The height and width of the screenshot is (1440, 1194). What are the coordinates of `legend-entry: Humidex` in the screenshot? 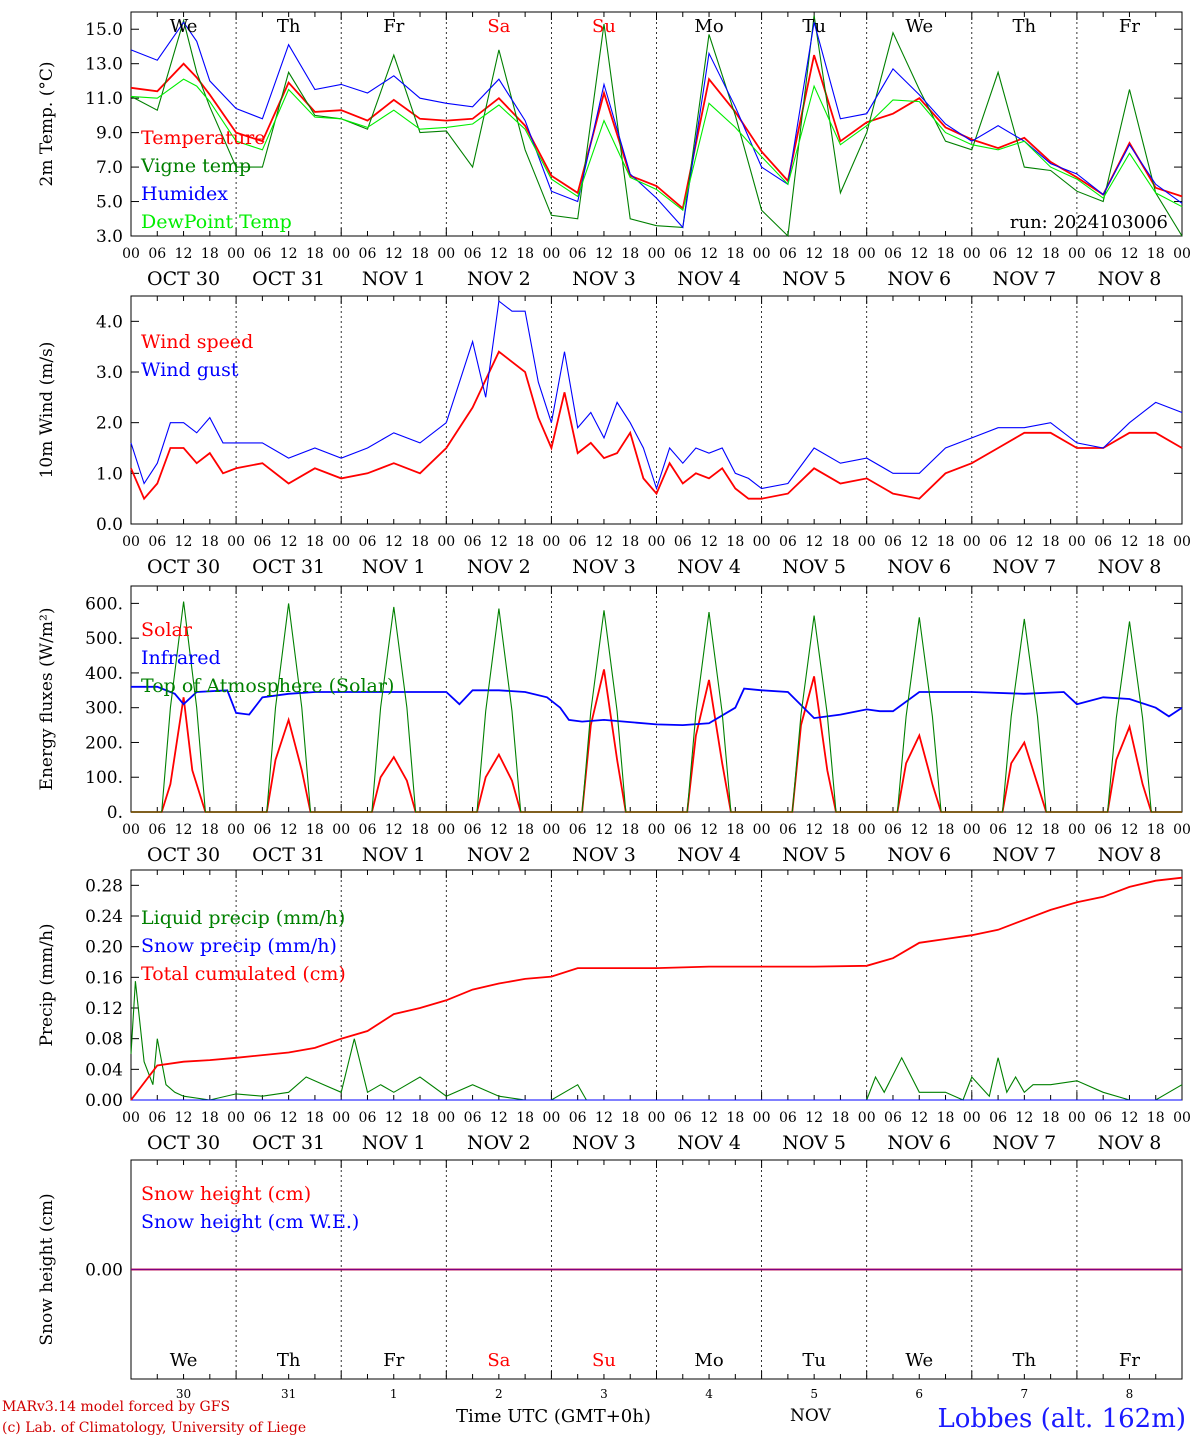 It's located at (184, 194).